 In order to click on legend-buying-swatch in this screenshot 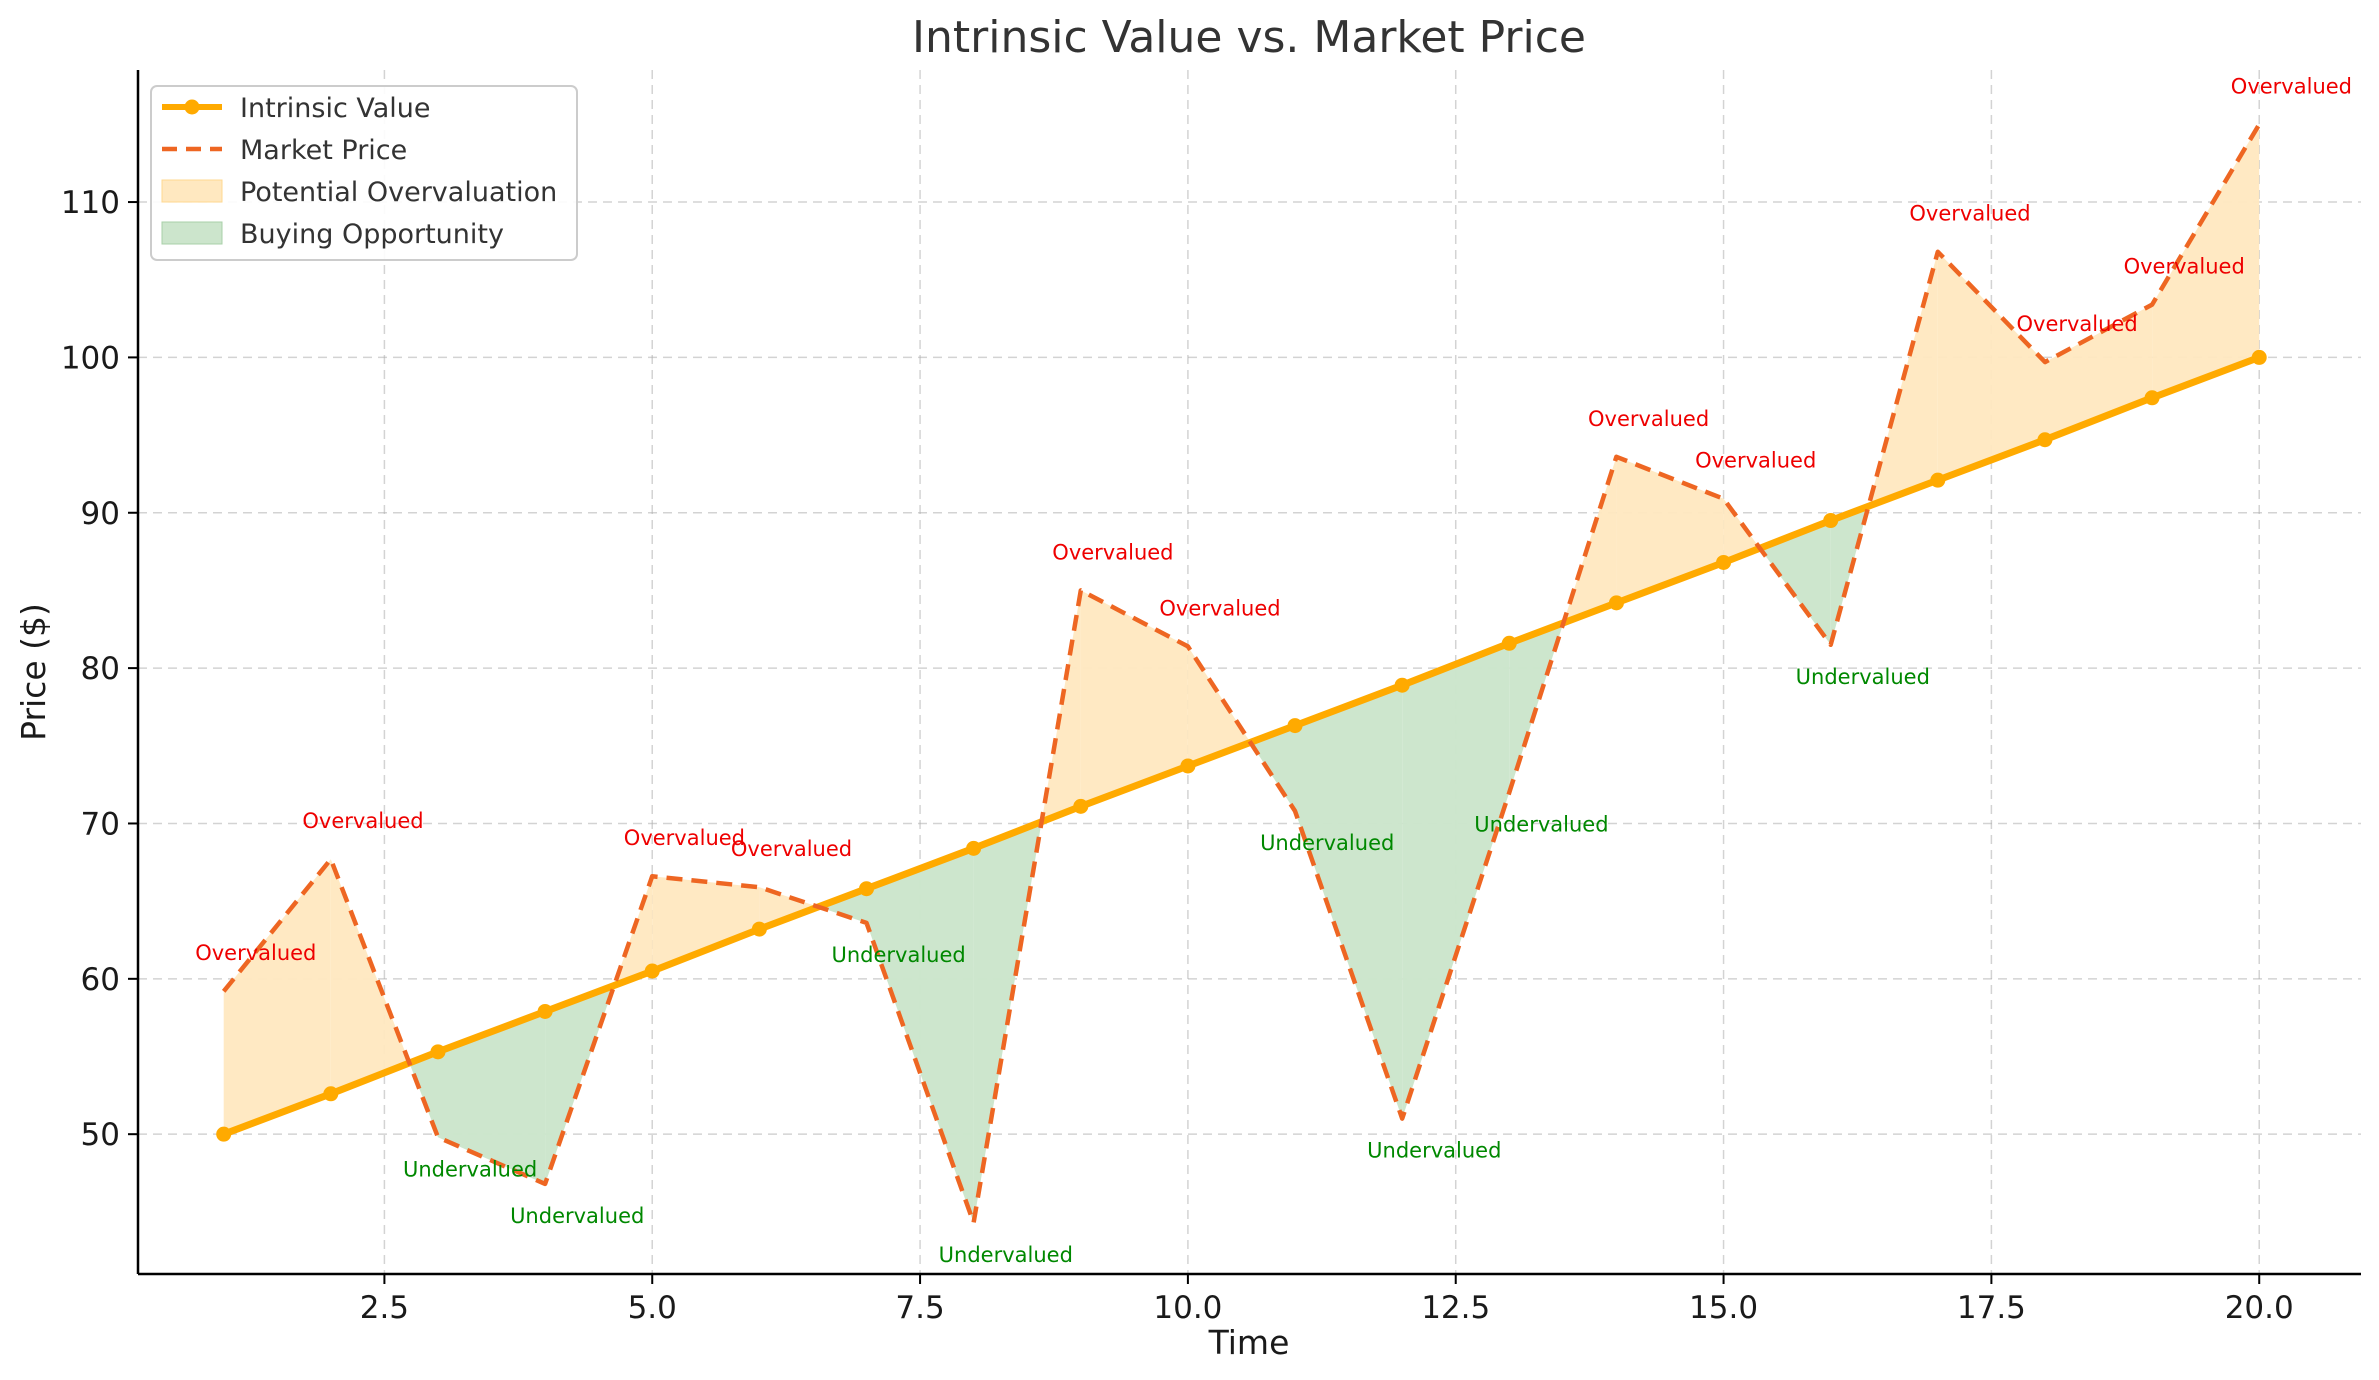, I will do `click(192, 233)`.